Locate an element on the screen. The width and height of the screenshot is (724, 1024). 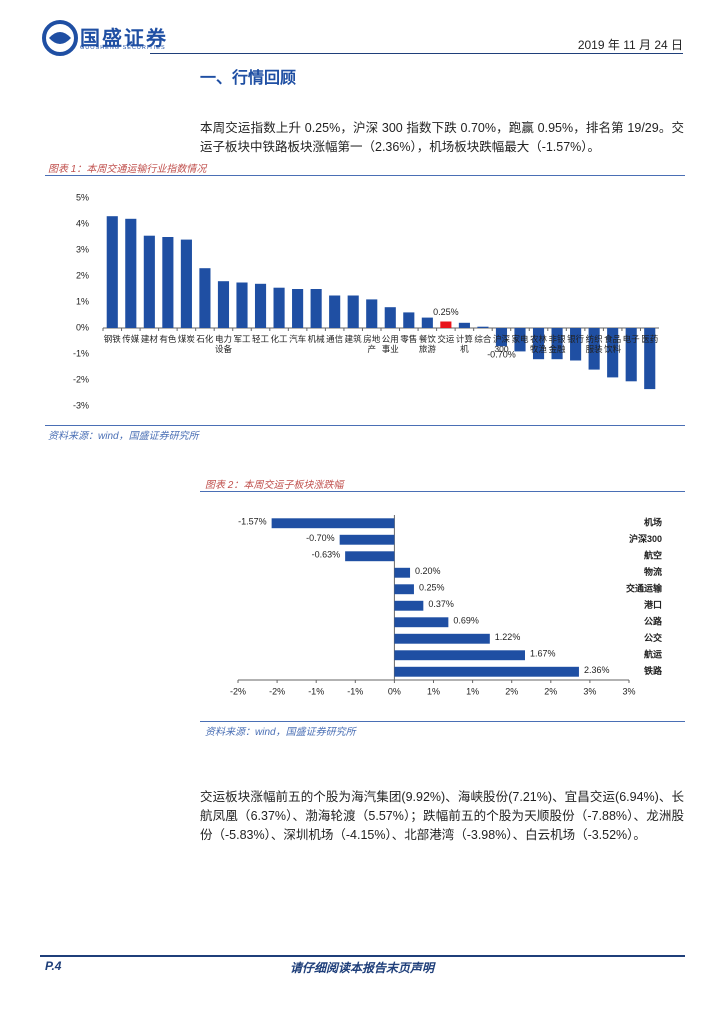
x-tick-label: 家电 is located at coordinates (520, 339).